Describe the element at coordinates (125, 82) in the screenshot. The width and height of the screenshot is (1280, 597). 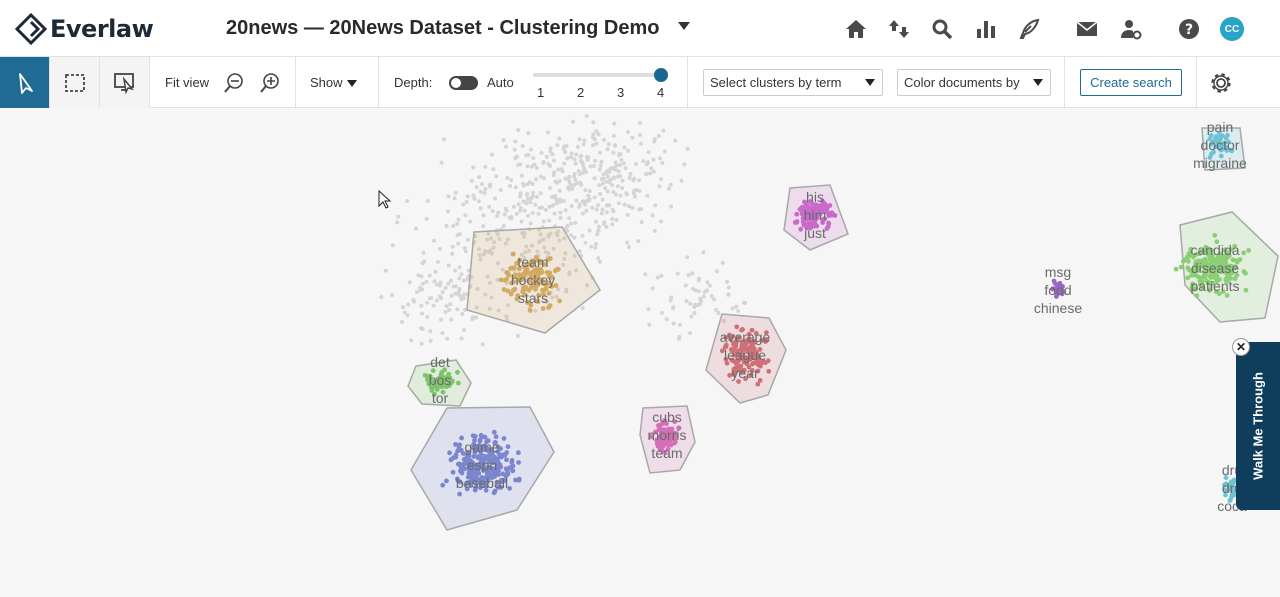
I see `screen-select-tool-button` at that location.